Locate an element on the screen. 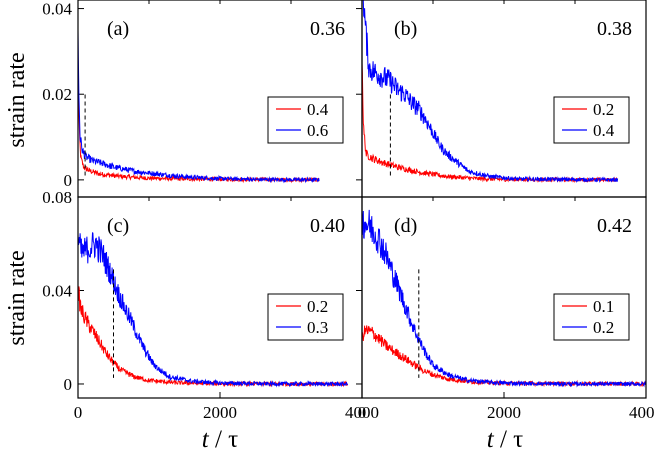 The height and width of the screenshot is (452, 654). panel-a-legend-box is located at coordinates (305, 120).